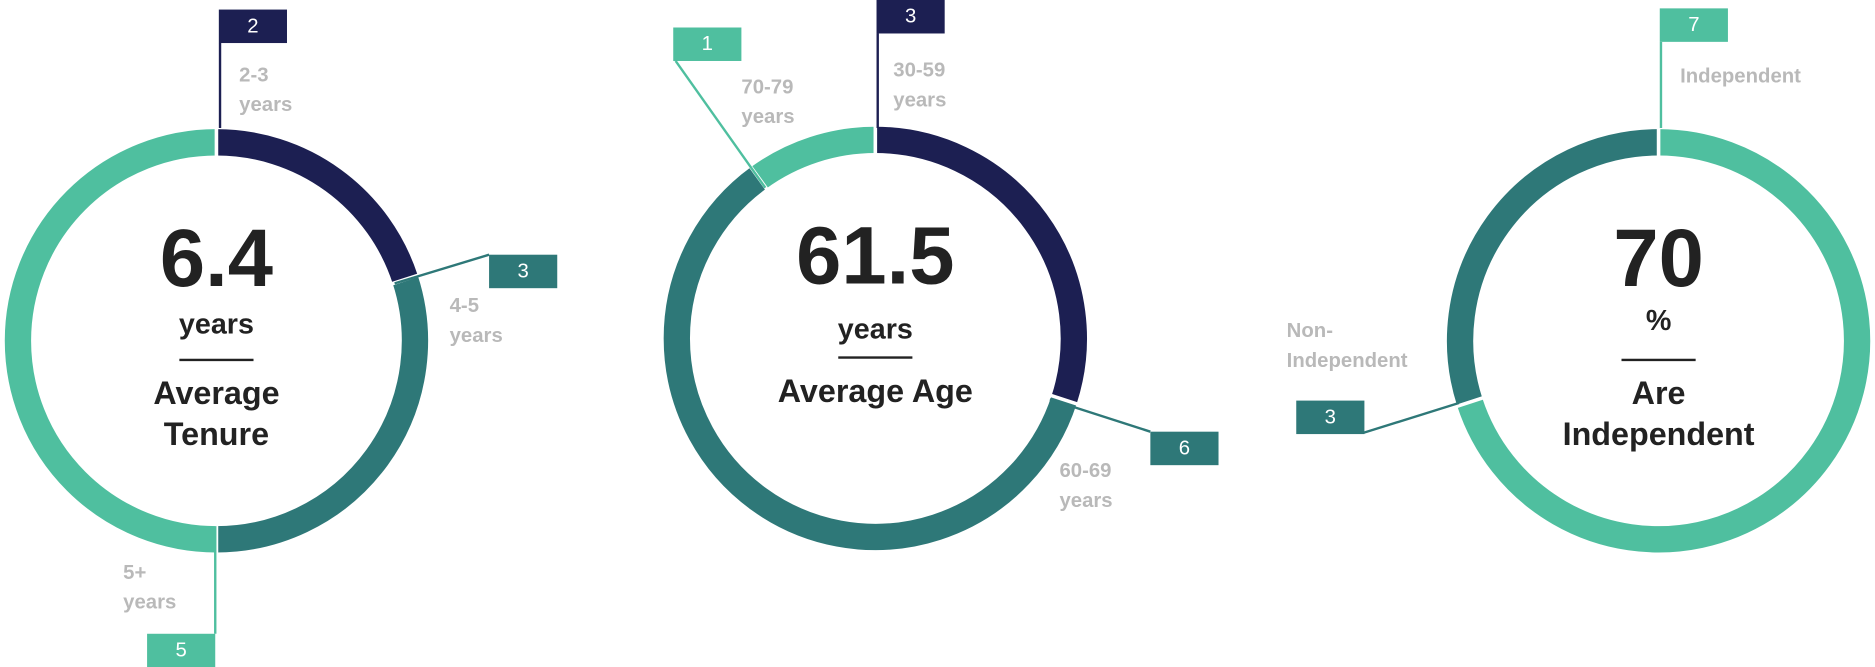 This screenshot has height=667, width=1875. I want to click on center-value: 70, so click(1658, 258).